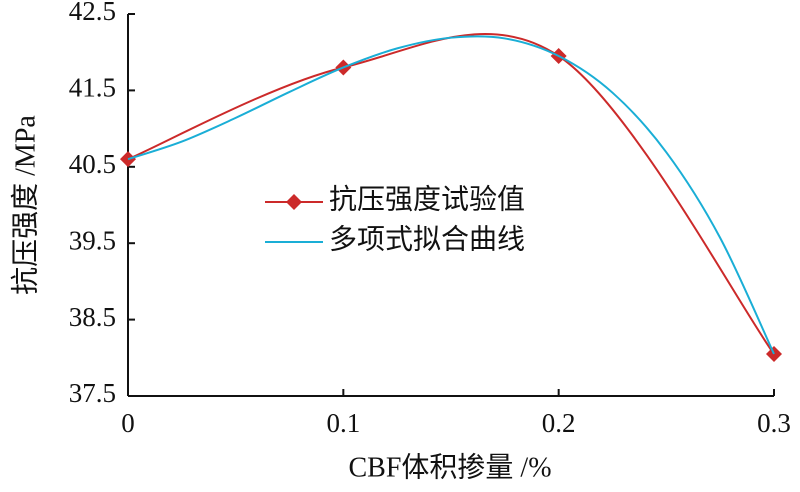  I want to click on y-tick-label: 40.5, so click(92, 164).